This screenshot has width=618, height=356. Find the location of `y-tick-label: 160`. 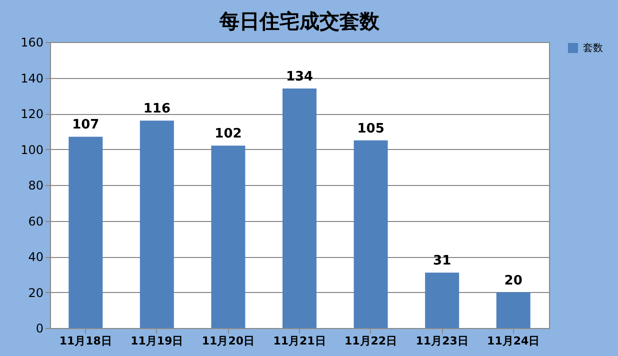

y-tick-label: 160 is located at coordinates (32, 43).